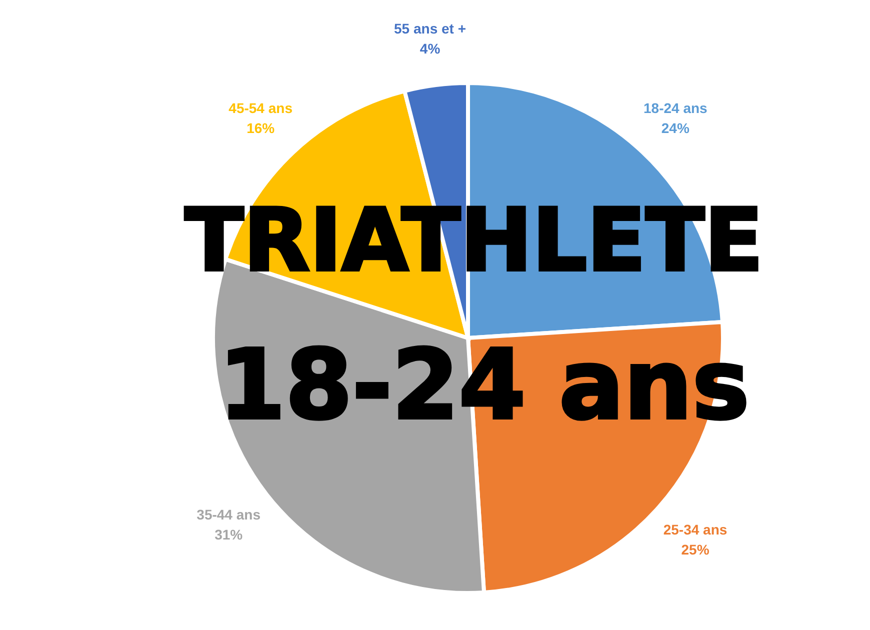  Describe the element at coordinates (675, 128) in the screenshot. I see `data-label: 24%` at that location.